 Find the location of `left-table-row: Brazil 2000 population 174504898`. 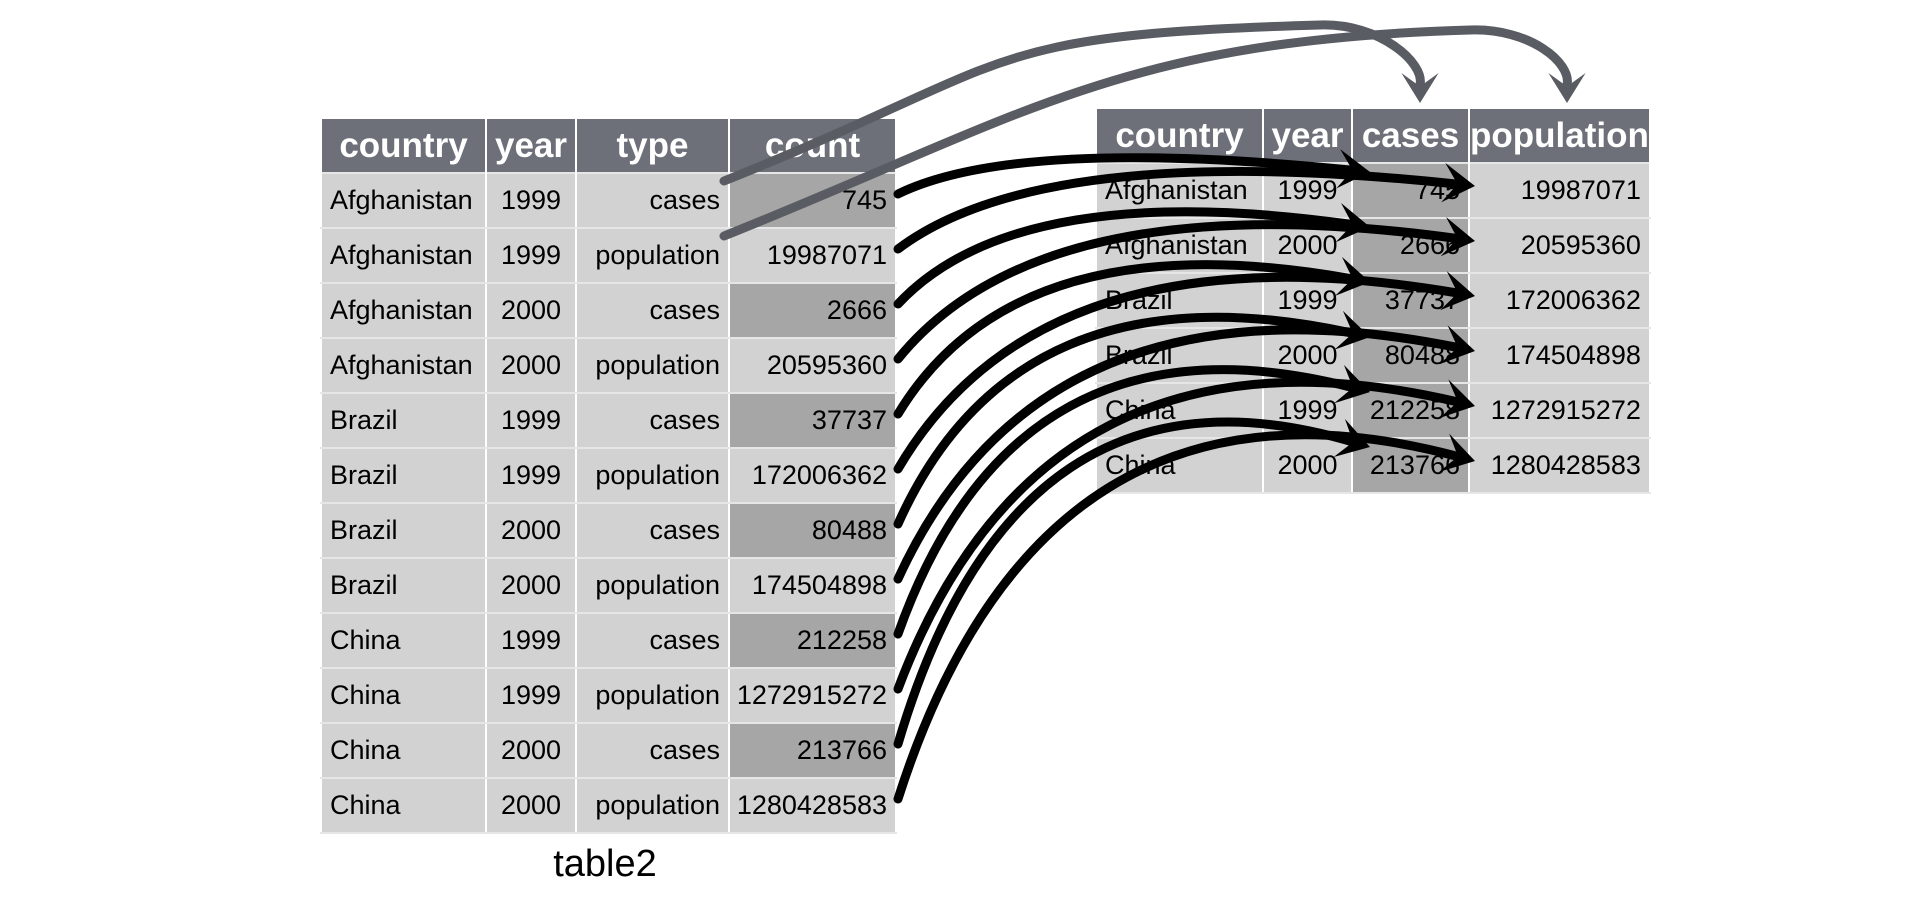

left-table-row: Brazil 2000 population 174504898 is located at coordinates (608, 585).